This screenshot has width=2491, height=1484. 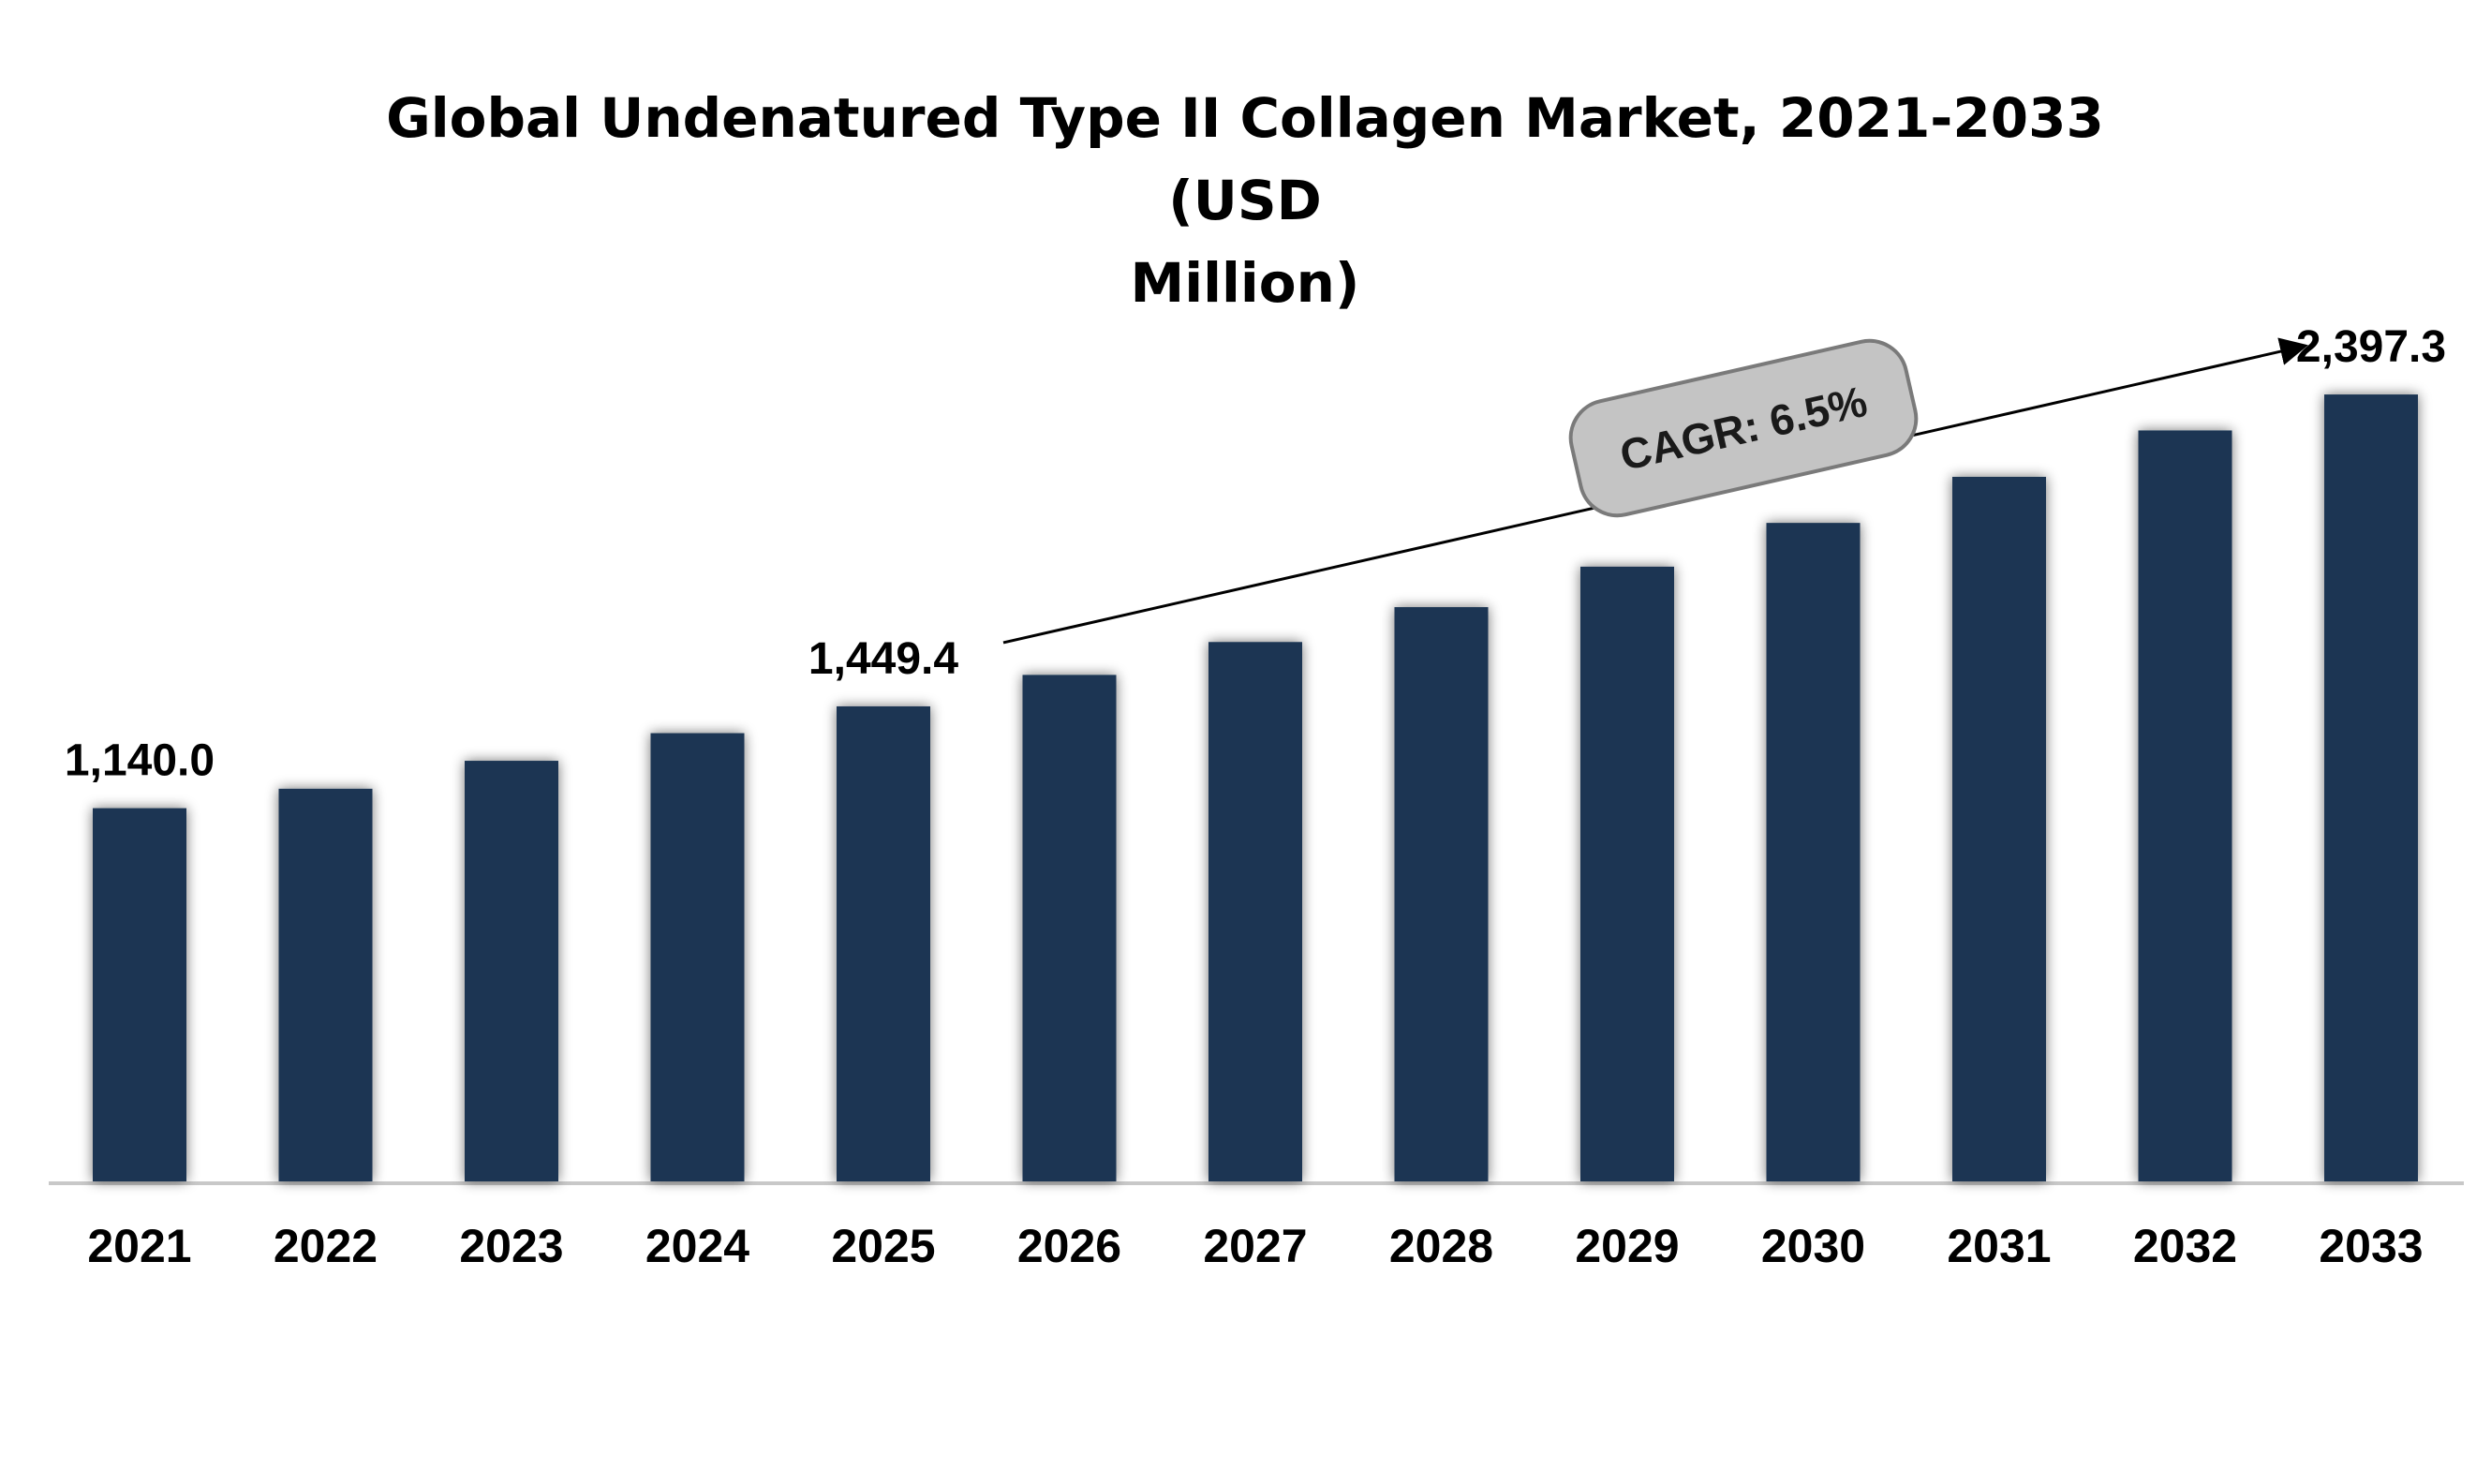 I want to click on bar-2023, so click(x=511, y=971).